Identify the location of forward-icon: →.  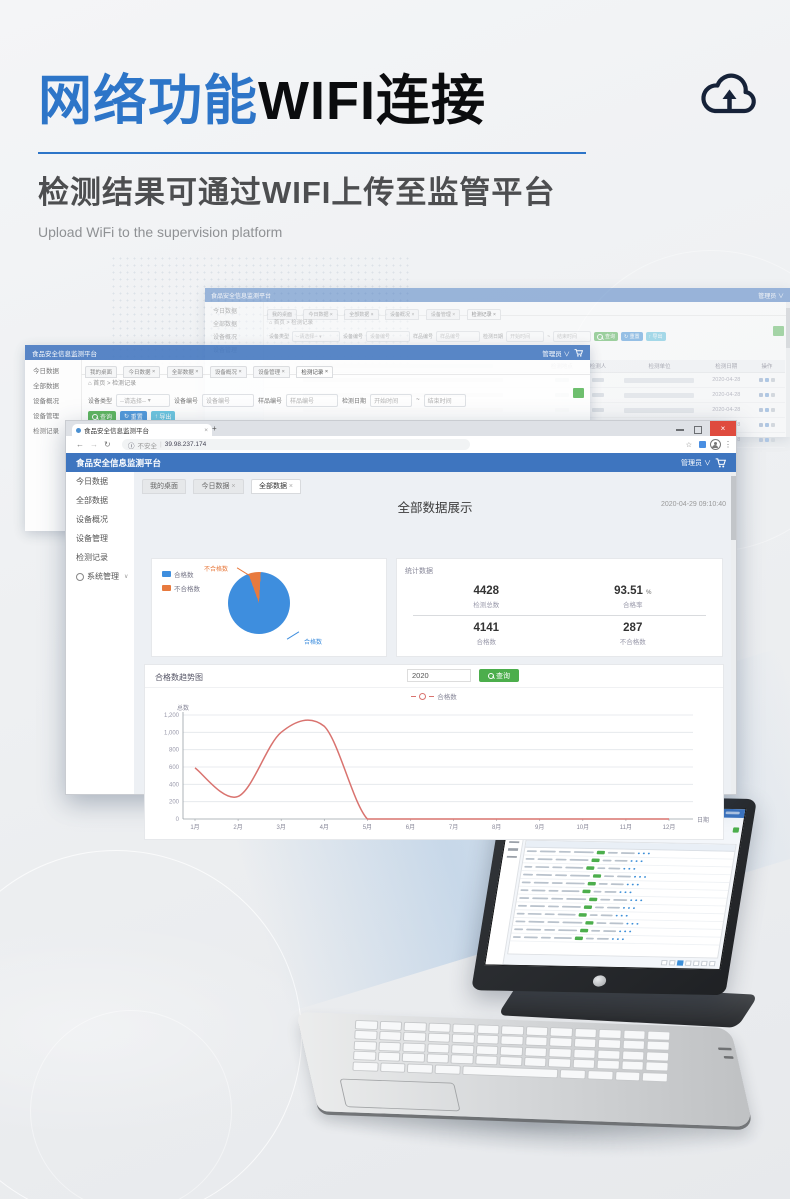
(94, 444).